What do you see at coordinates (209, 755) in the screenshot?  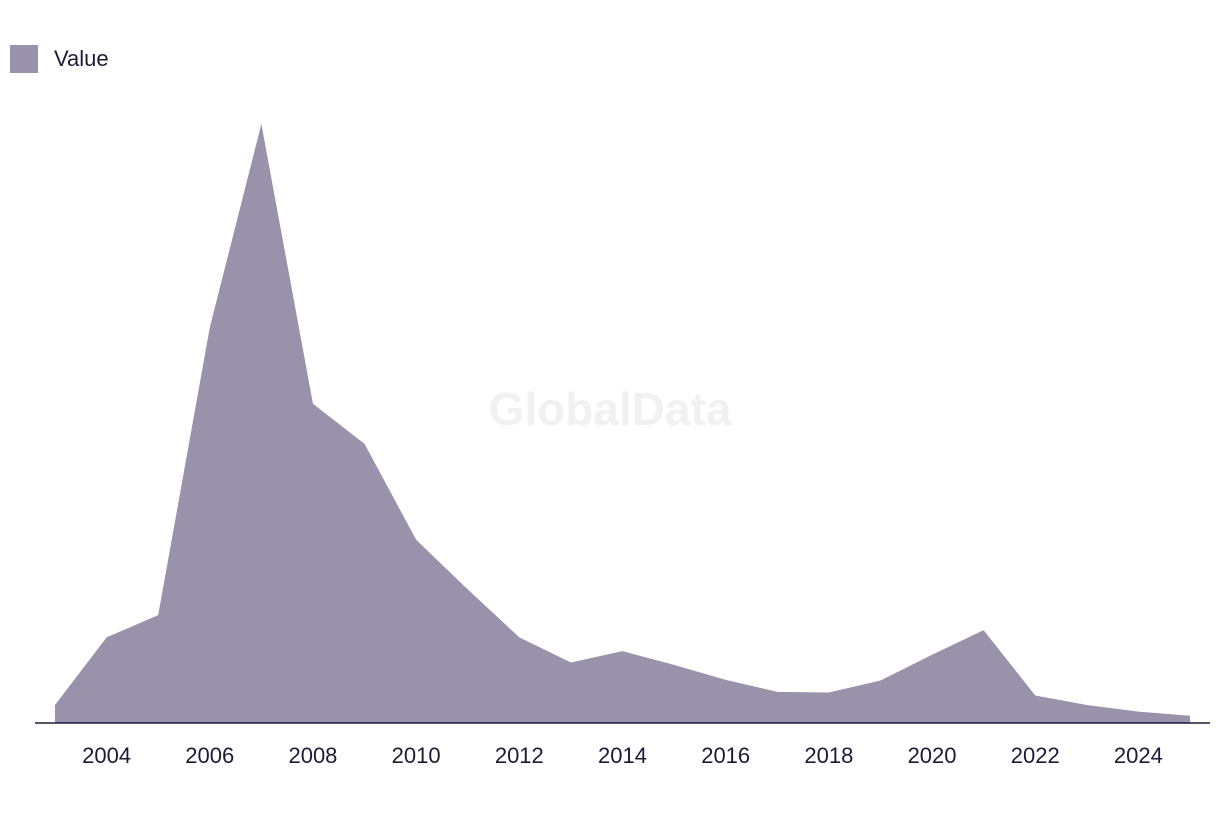 I see `x-tick-label: 2006` at bounding box center [209, 755].